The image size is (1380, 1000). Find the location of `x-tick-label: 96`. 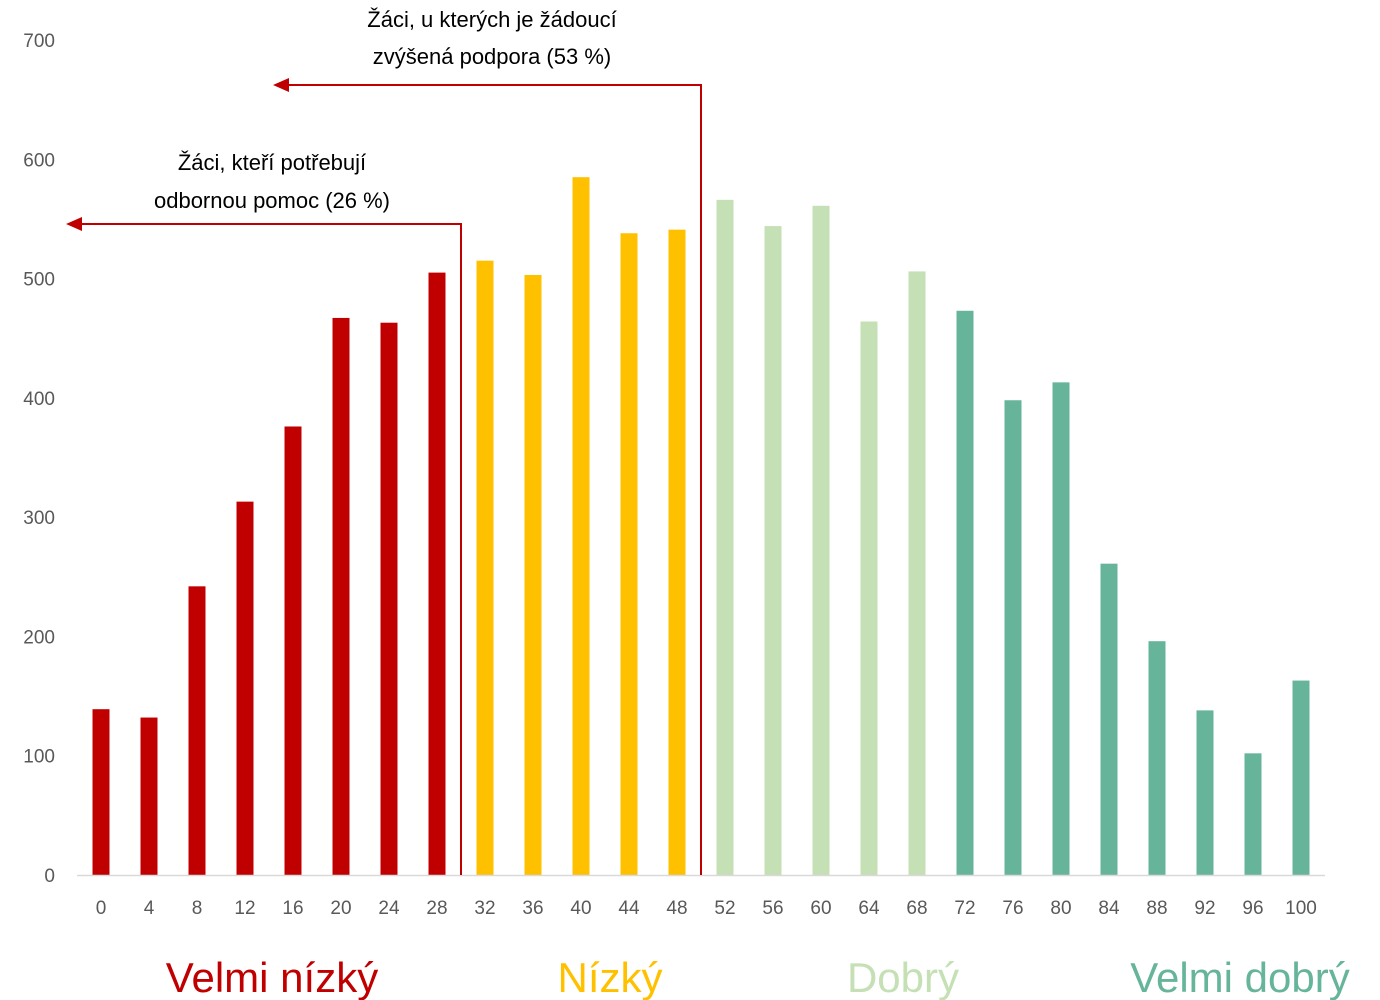

x-tick-label: 96 is located at coordinates (1252, 908).